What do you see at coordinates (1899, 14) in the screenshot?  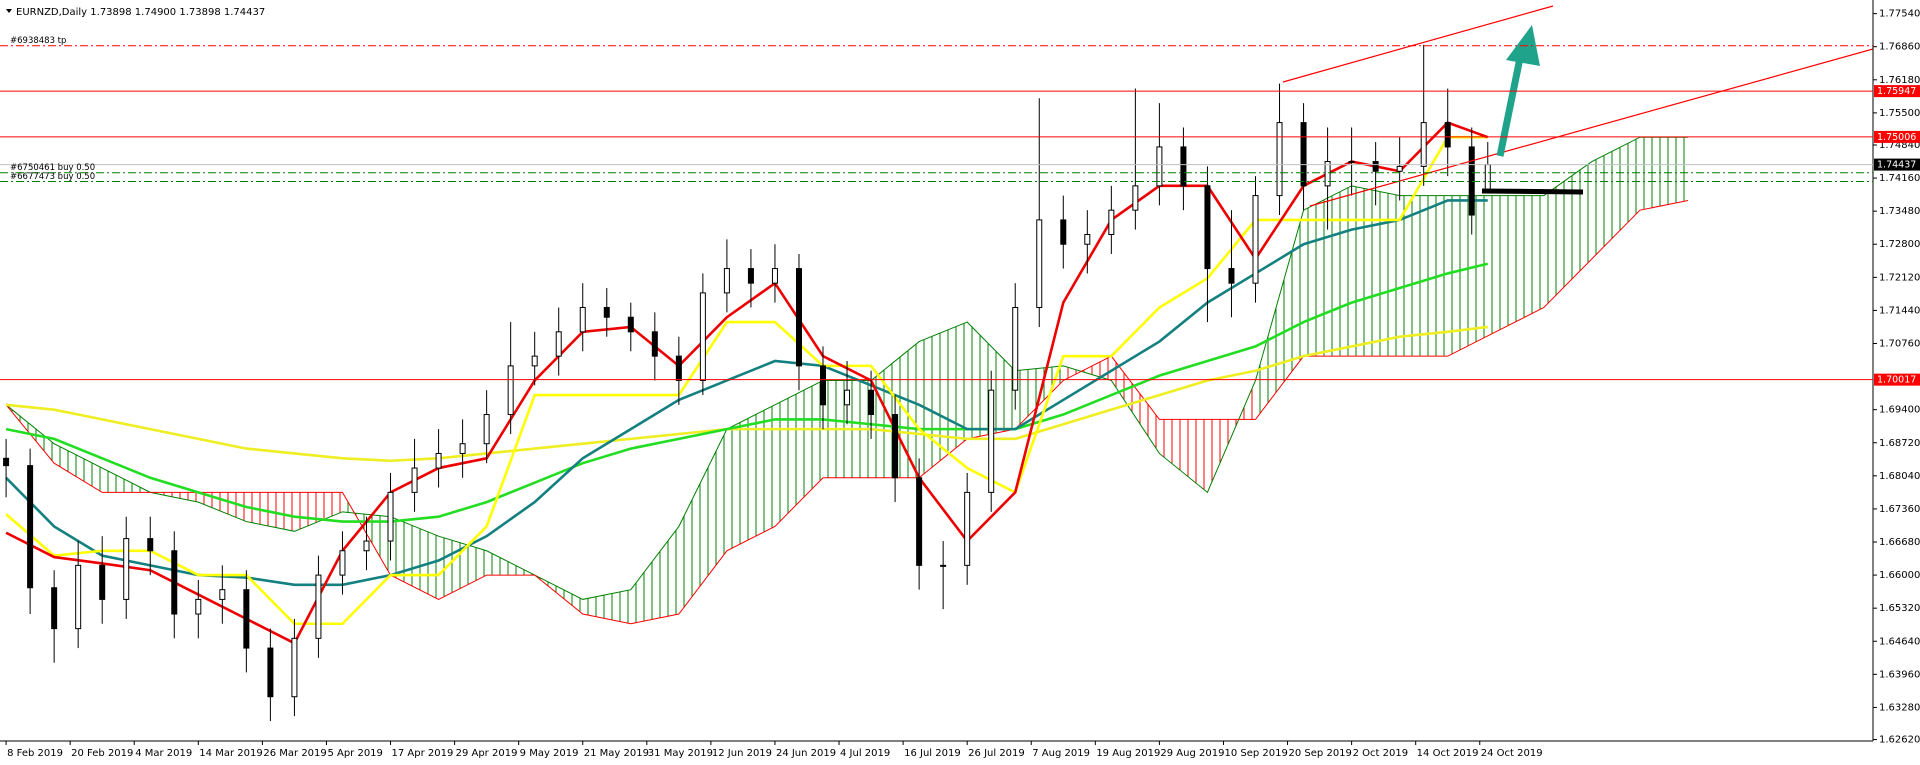 I see `y-tick-label: 1.77540` at bounding box center [1899, 14].